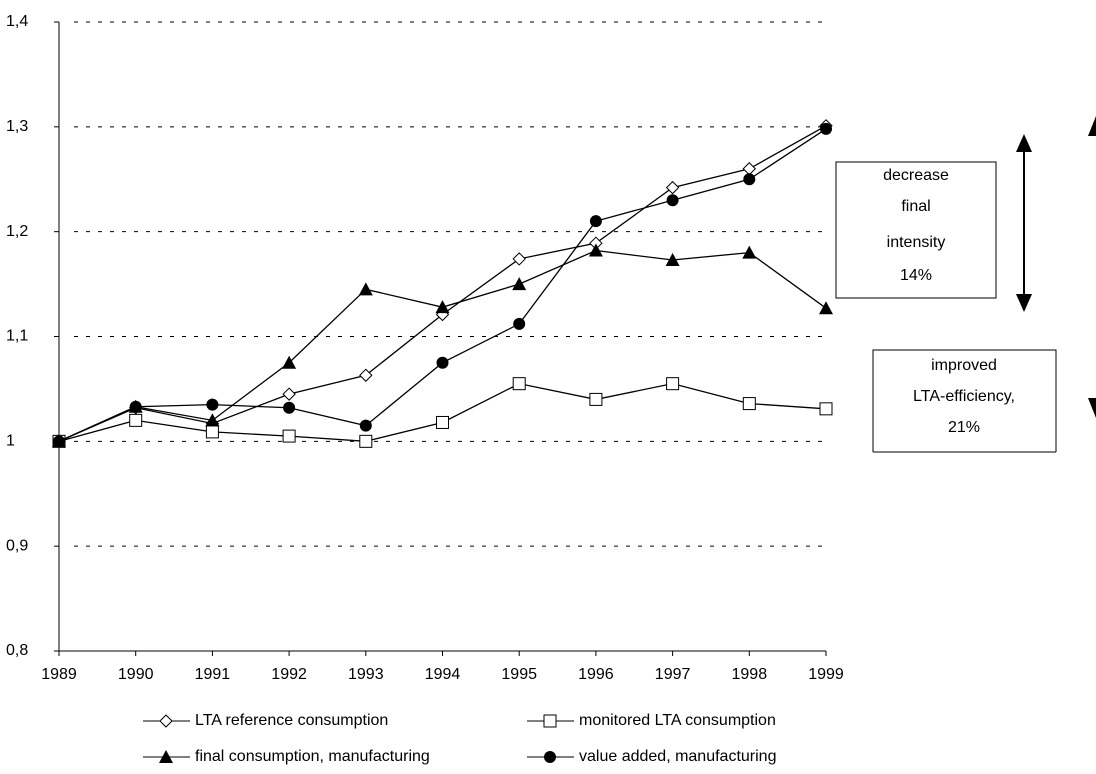  I want to click on legend-label: value added, manufacturing, so click(677, 756).